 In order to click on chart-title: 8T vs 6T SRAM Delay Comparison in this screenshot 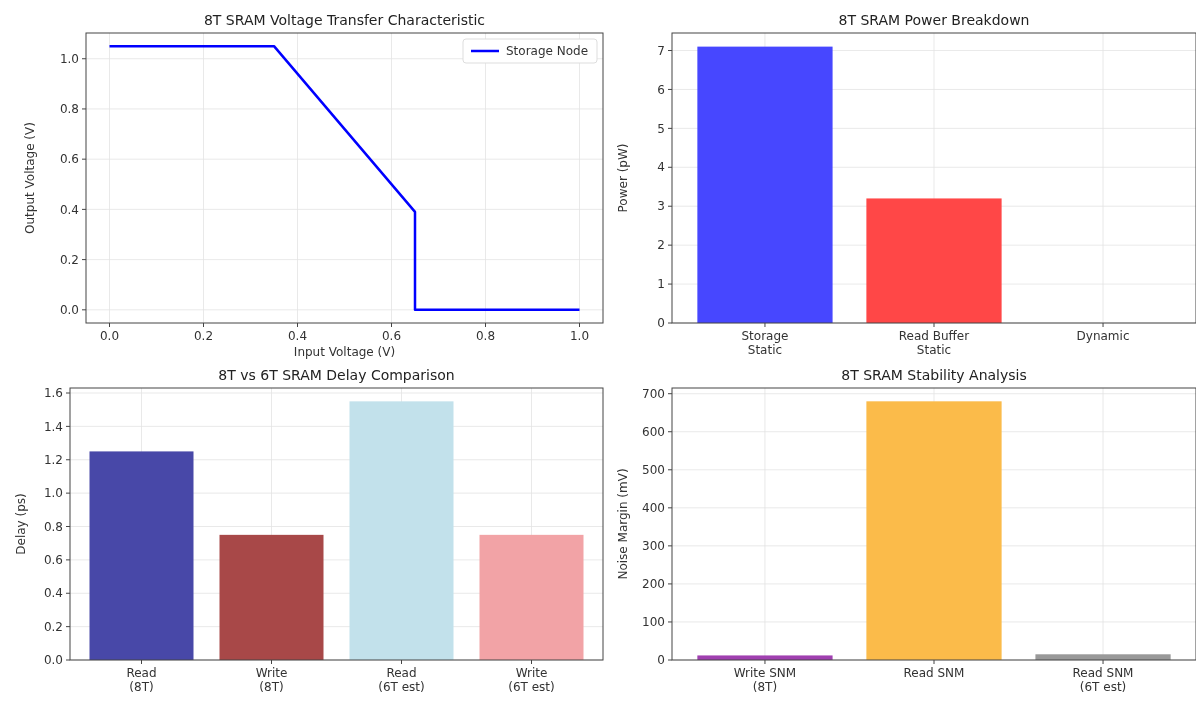, I will do `click(336, 375)`.